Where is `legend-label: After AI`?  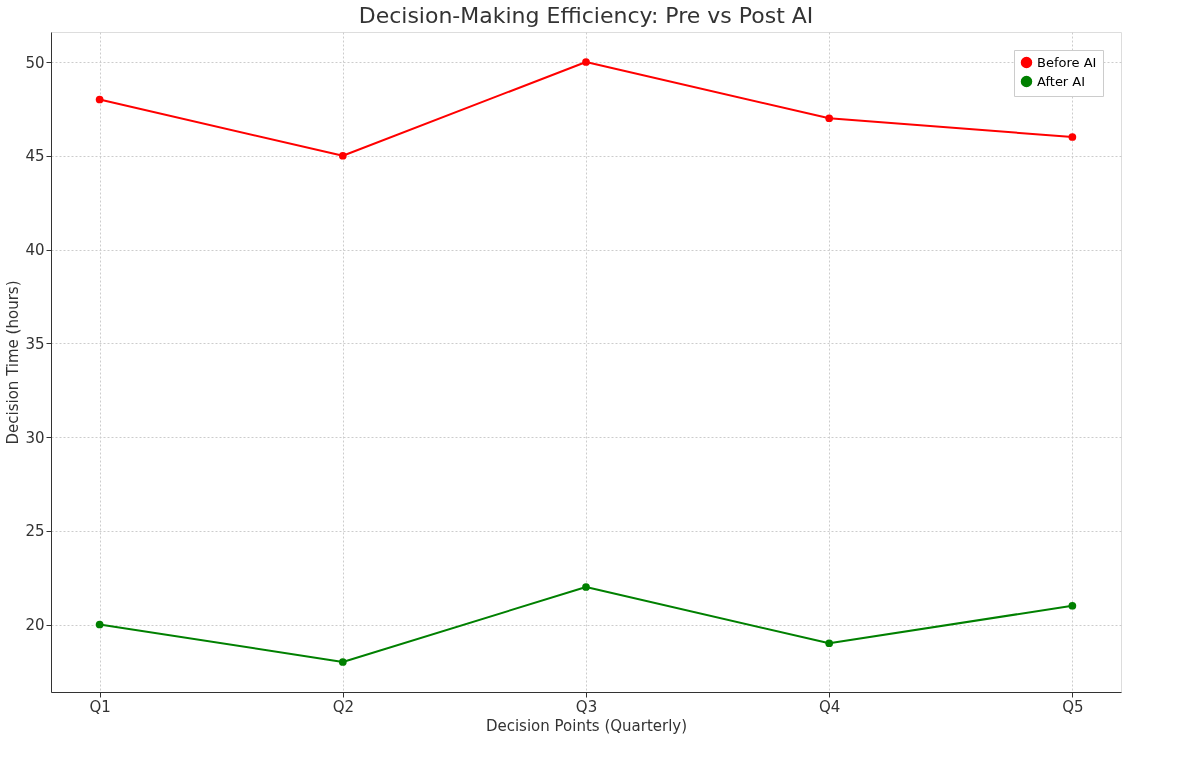 legend-label: After AI is located at coordinates (1061, 81).